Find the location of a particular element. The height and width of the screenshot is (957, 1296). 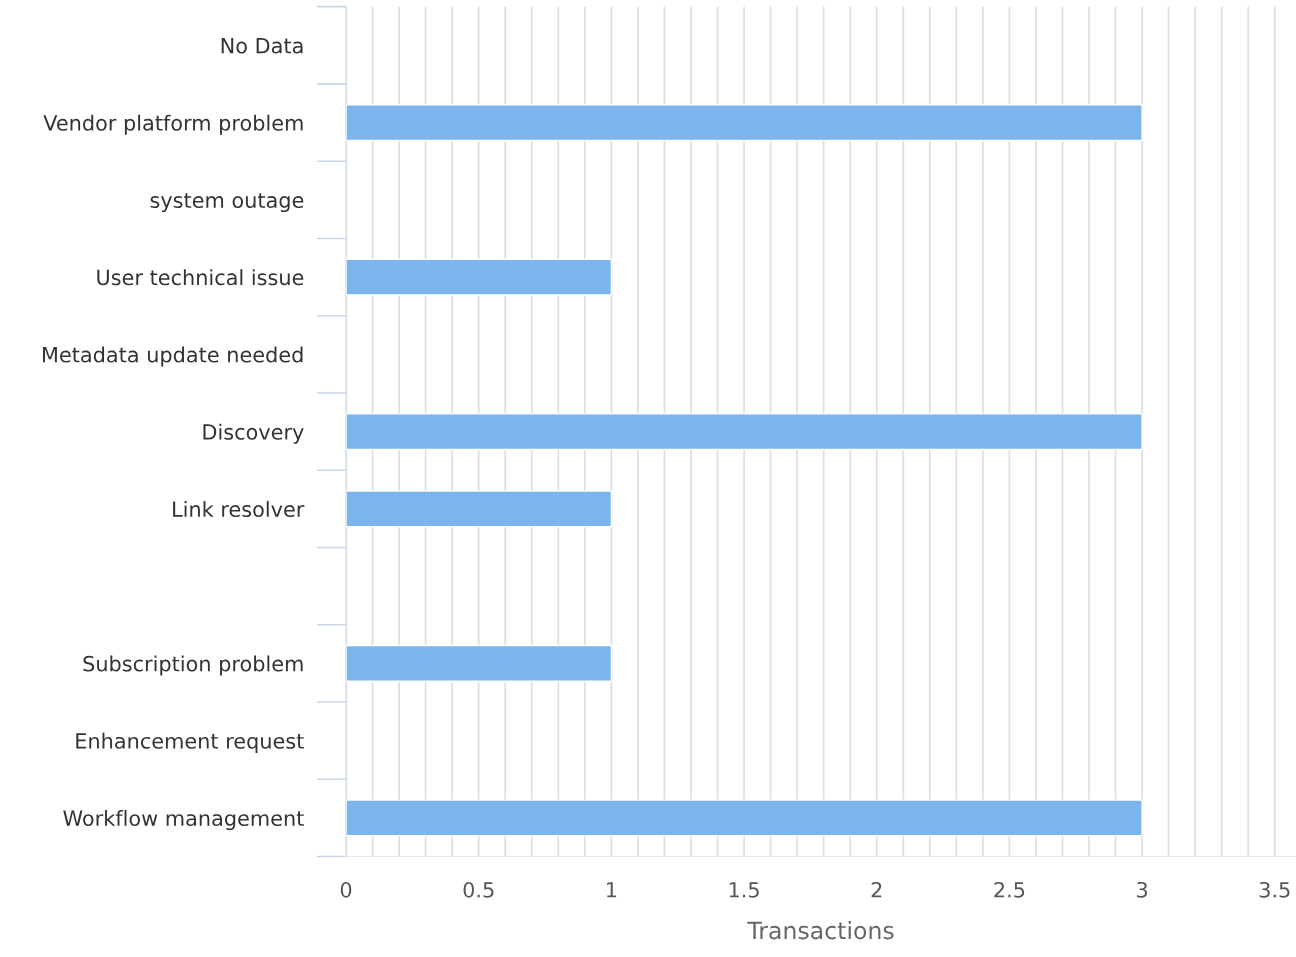

x-tick-label: 2.5 is located at coordinates (1009, 889).